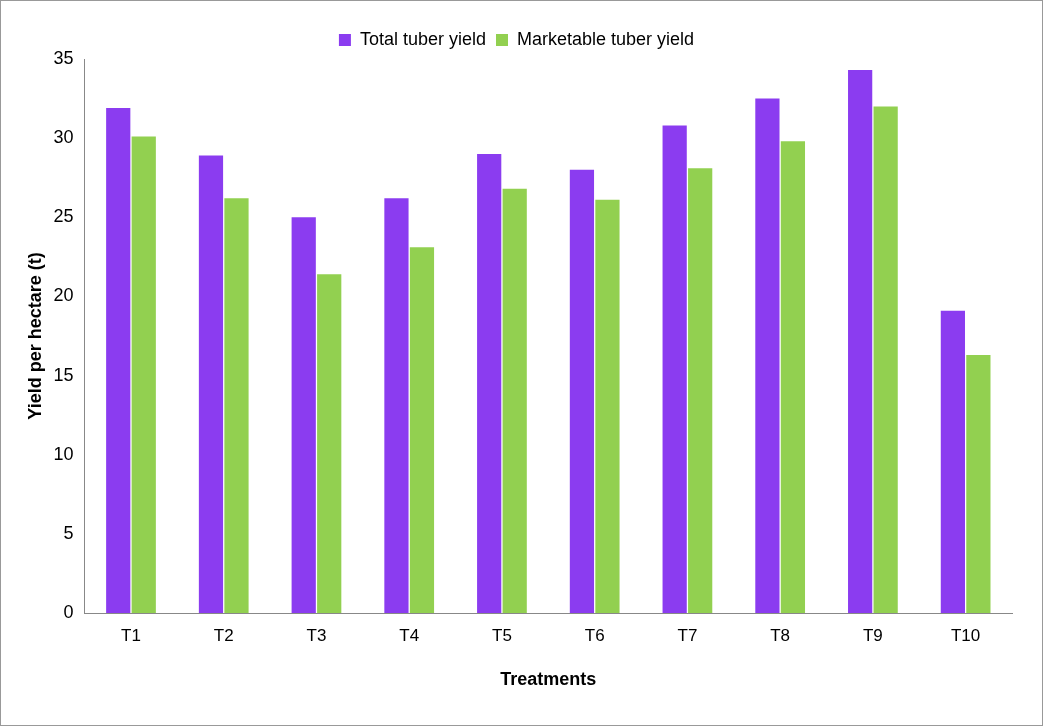 The image size is (1043, 726). Describe the element at coordinates (131, 635) in the screenshot. I see `x-tick-label: T1` at that location.